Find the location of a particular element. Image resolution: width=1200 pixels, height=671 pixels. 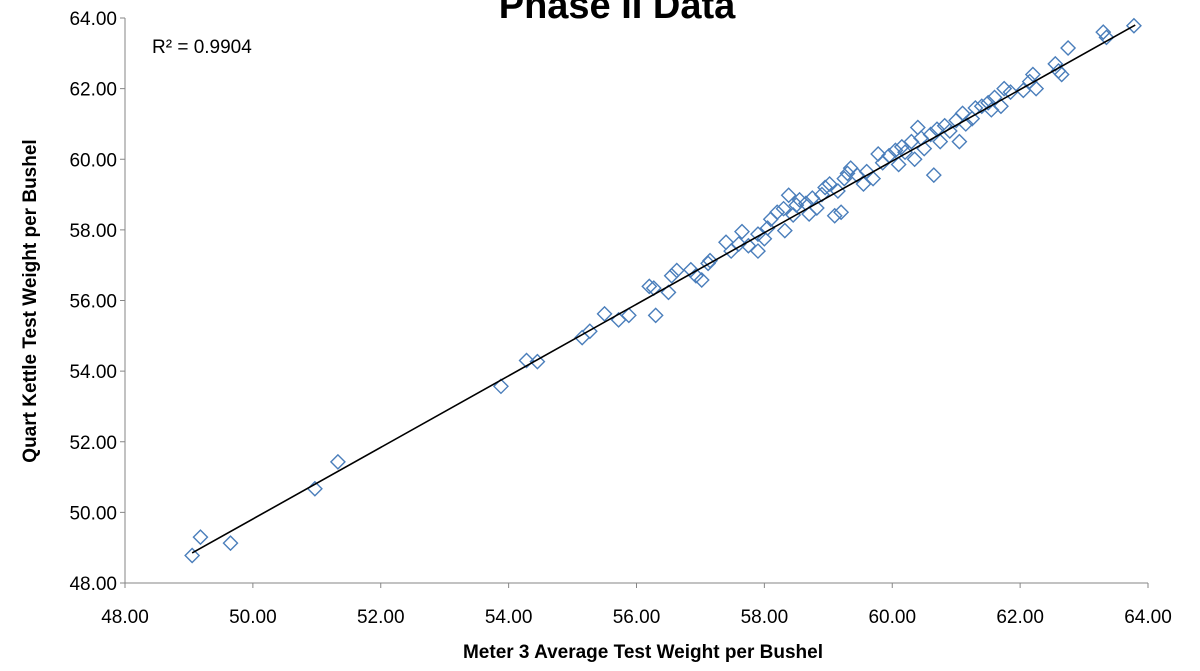

y-tick-label: 64.00 is located at coordinates (93, 19).